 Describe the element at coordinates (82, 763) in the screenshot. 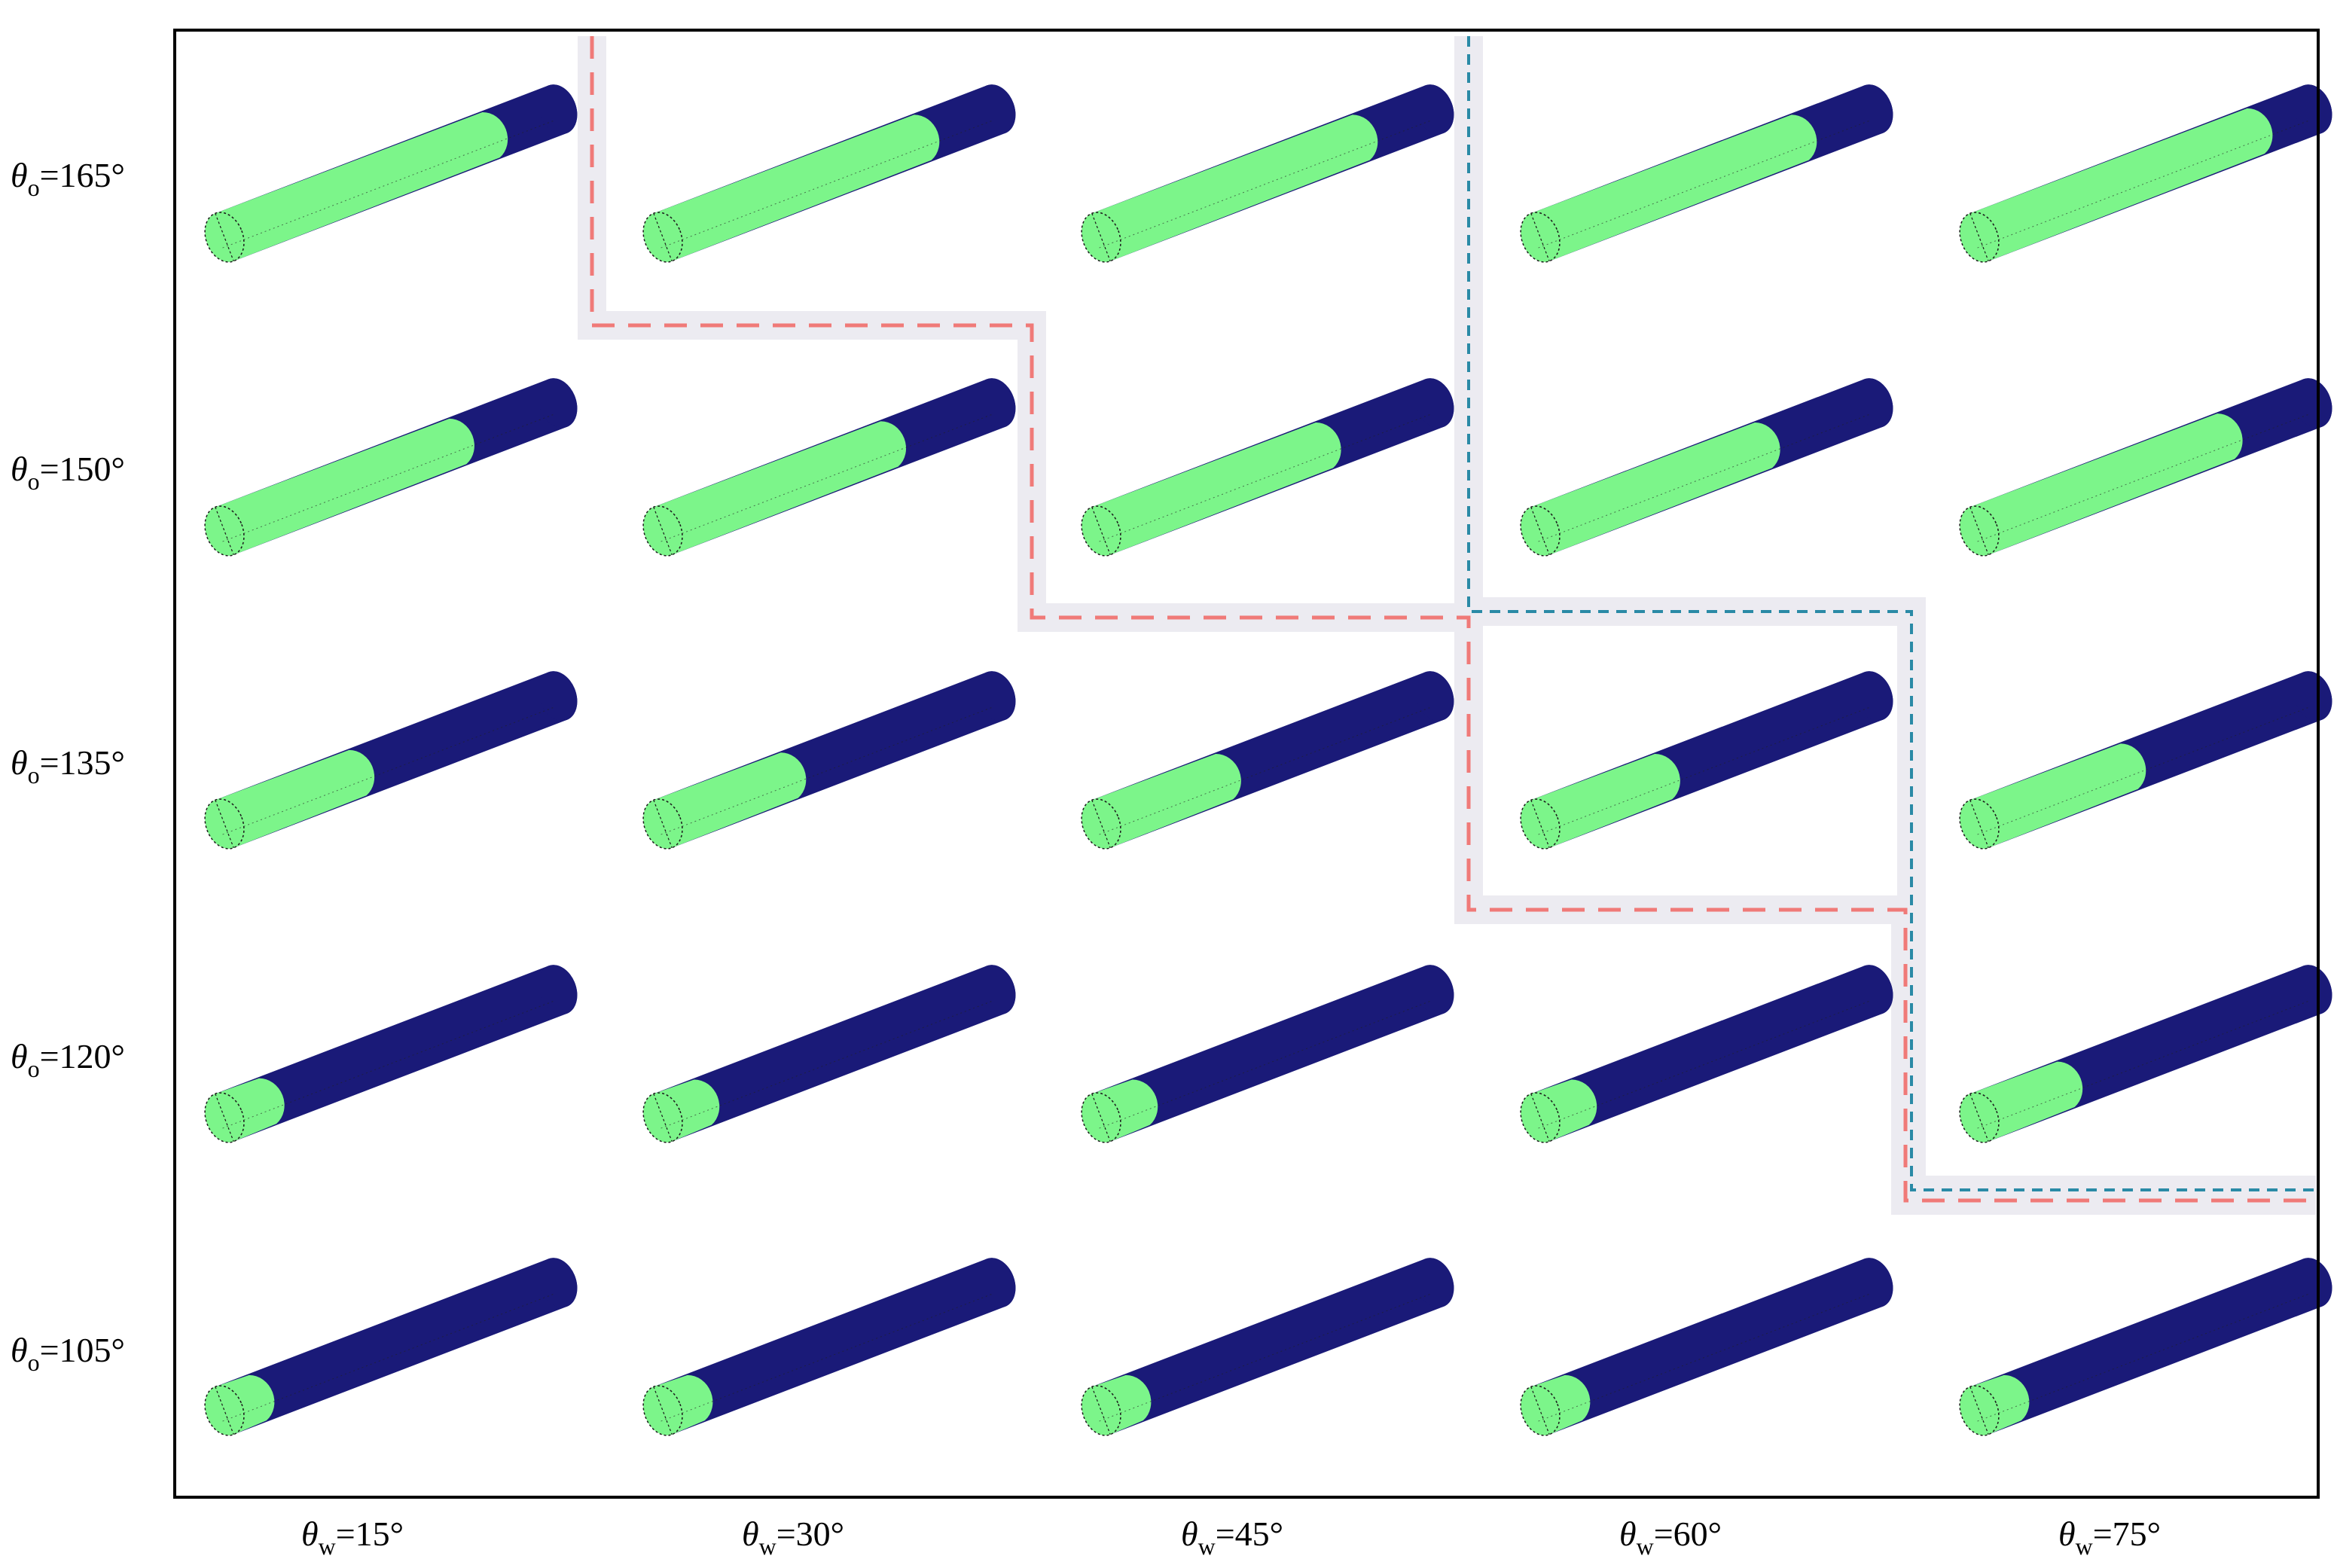

I see `label-value: =135°` at that location.